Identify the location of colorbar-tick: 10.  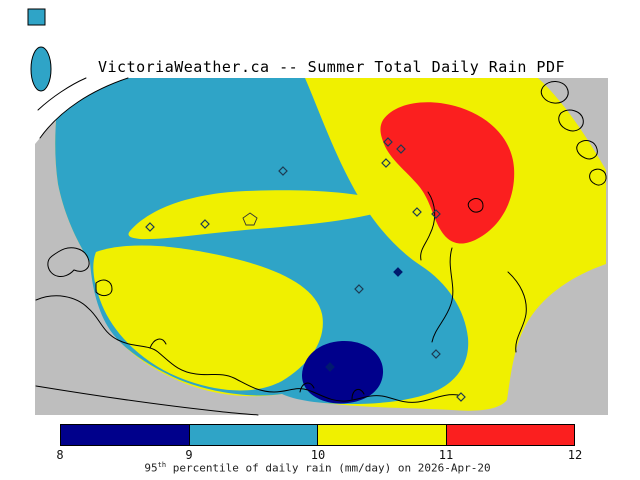
(318, 455).